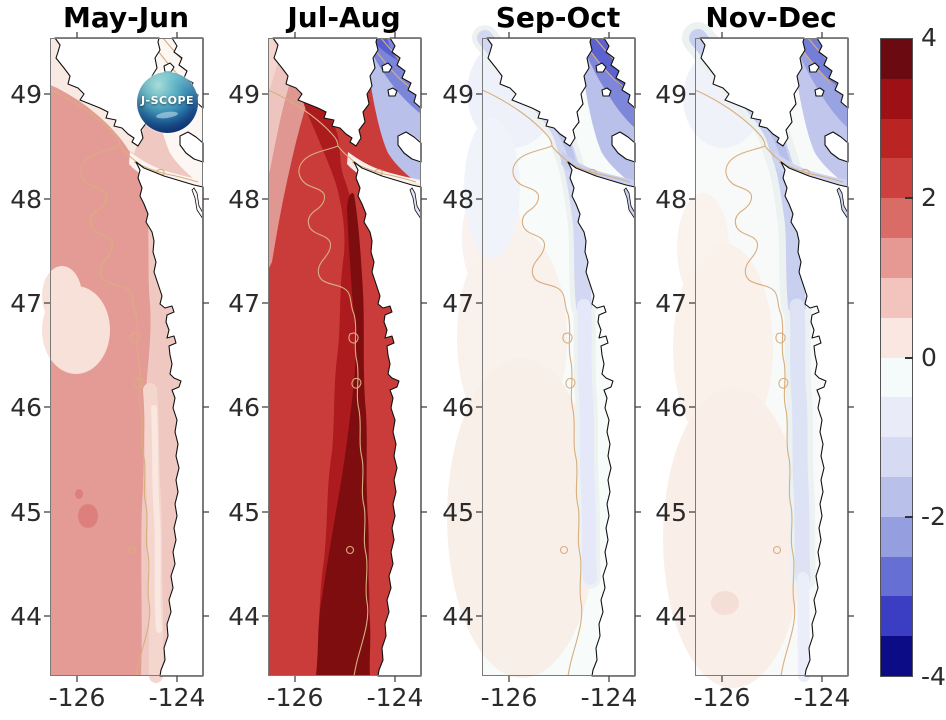 This screenshot has width=946, height=720. I want to click on colorbar, so click(896, 357).